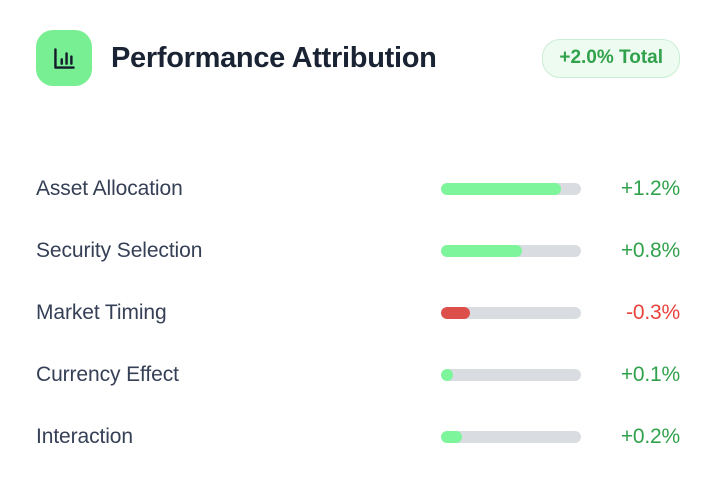  What do you see at coordinates (650, 188) in the screenshot?
I see `row-value: +1.2%` at bounding box center [650, 188].